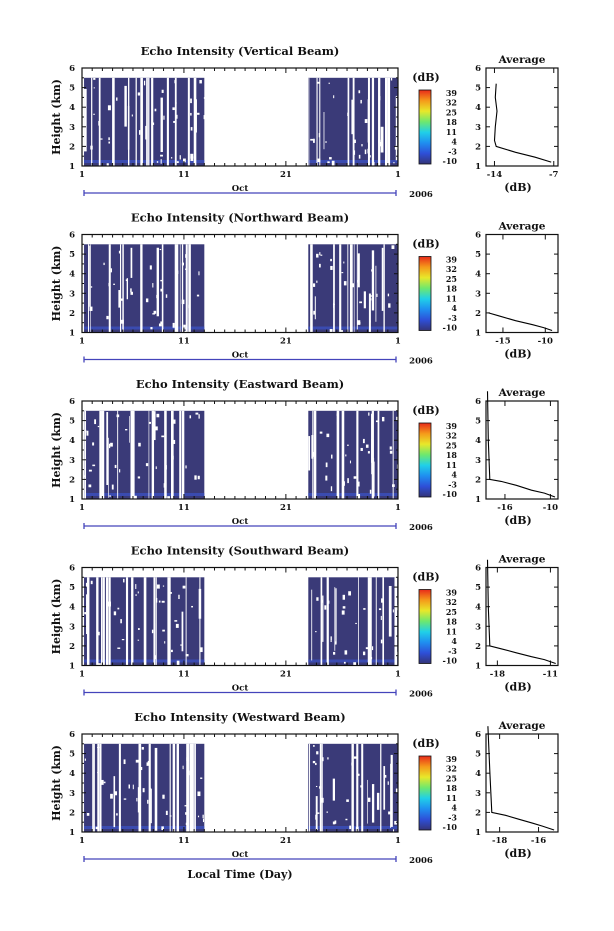 This screenshot has height=931, width=614. Describe the element at coordinates (452, 817) in the screenshot. I see `colorbar-tick-label: -3` at that location.